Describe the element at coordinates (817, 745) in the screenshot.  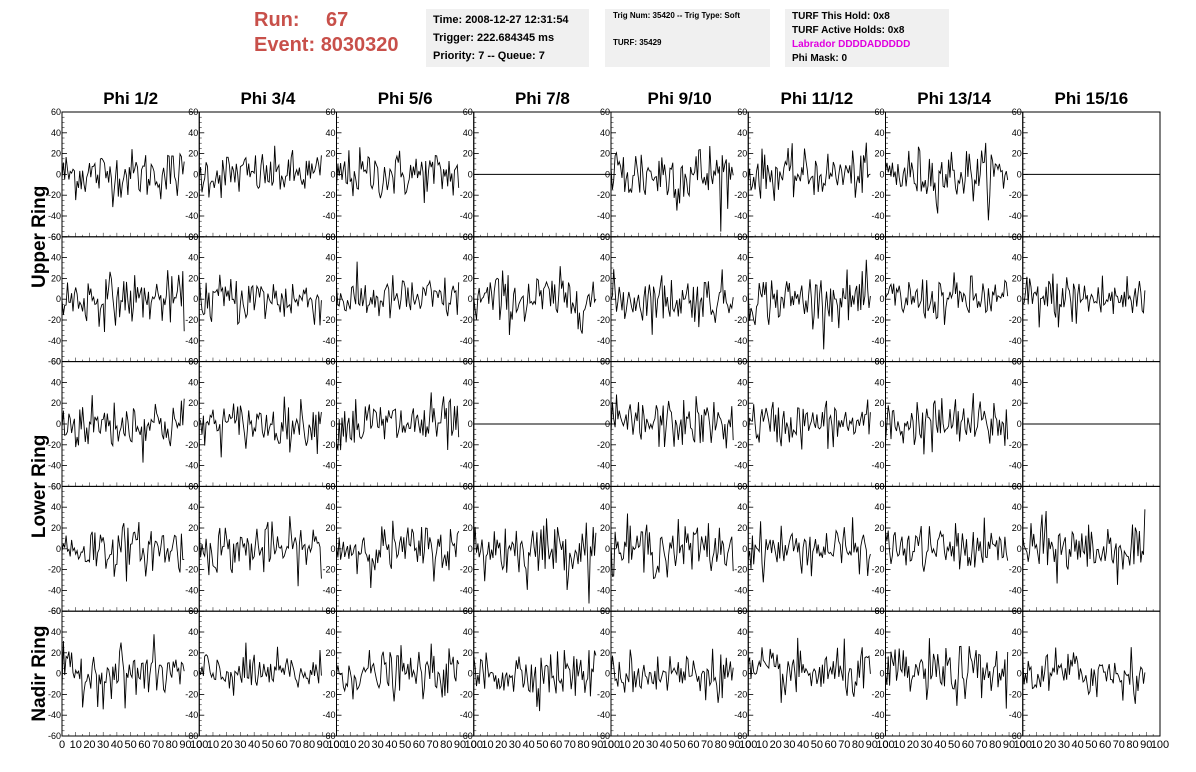
I see `xtick-label: 50` at that location.